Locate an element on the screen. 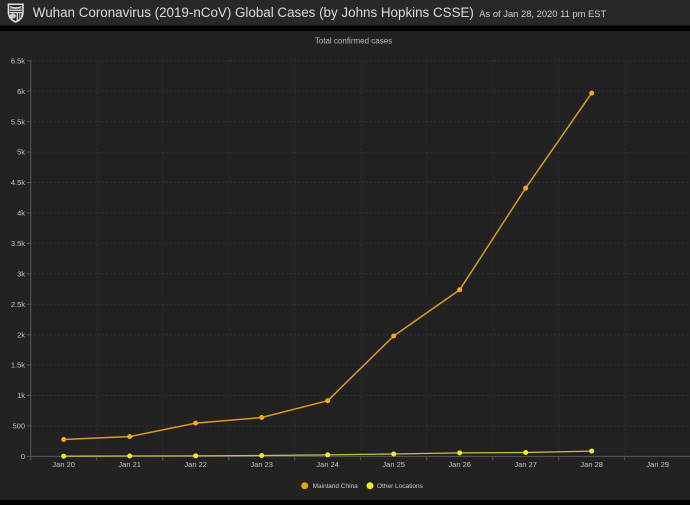  svg-text: Jan 26 is located at coordinates (459, 464).